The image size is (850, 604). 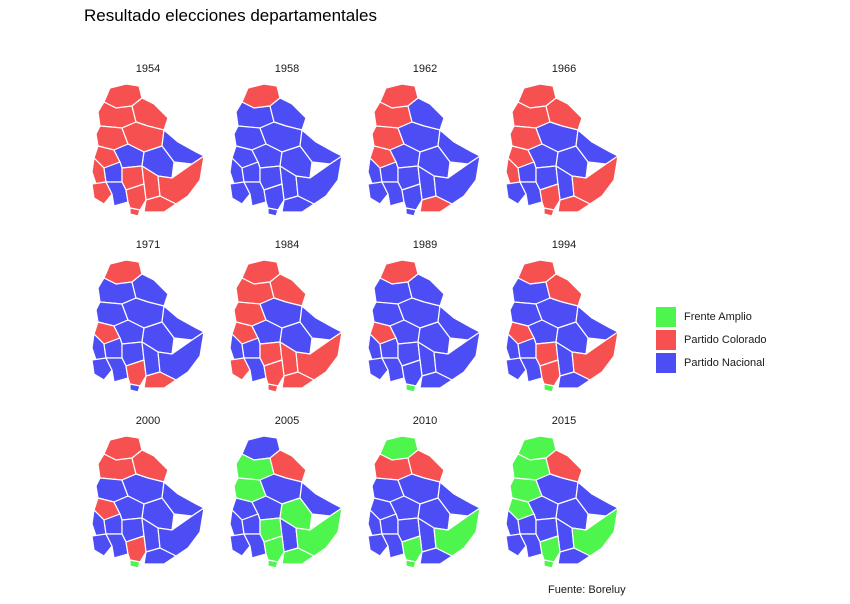 What do you see at coordinates (148, 150) in the screenshot?
I see `map-panel-1954` at bounding box center [148, 150].